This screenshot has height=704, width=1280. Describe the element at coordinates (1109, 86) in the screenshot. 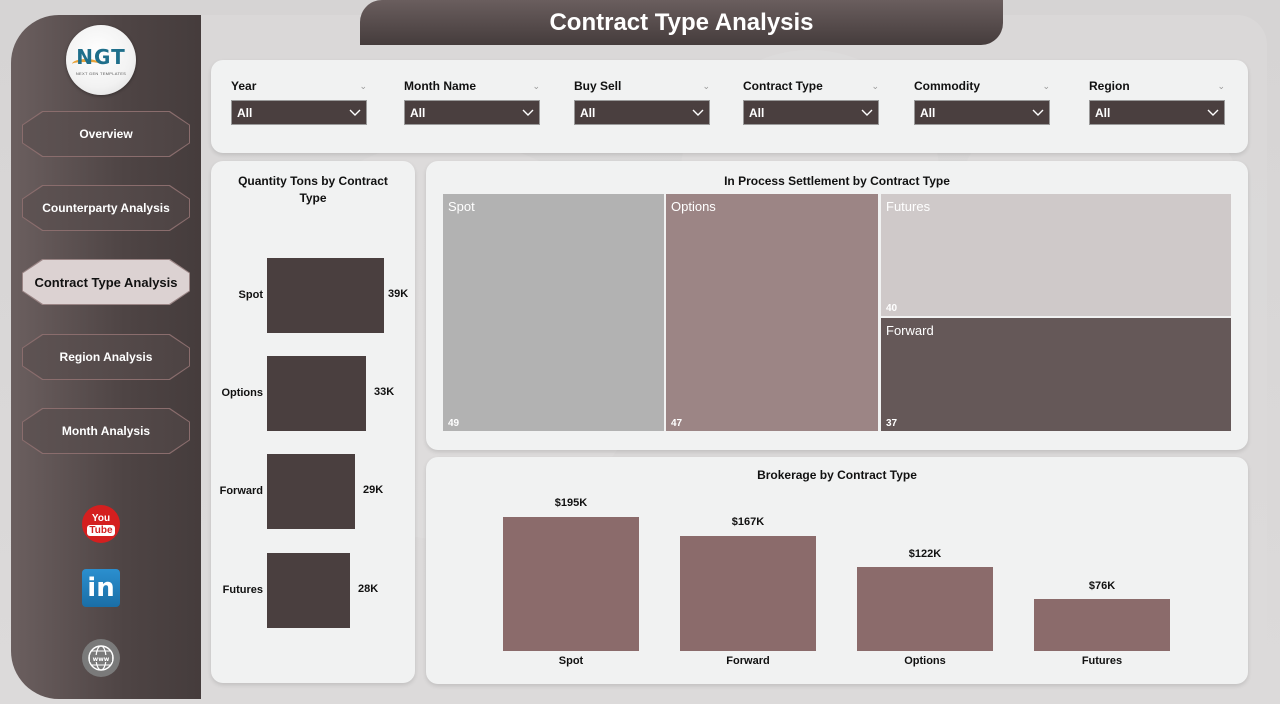

I see `slicer-label: Region` at that location.